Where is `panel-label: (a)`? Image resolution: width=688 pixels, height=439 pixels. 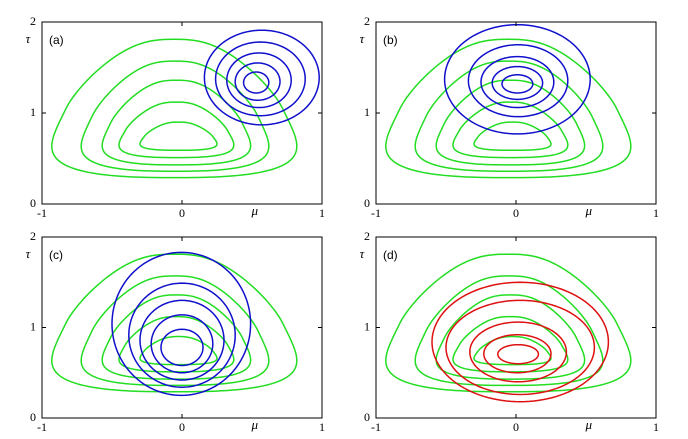 panel-label: (a) is located at coordinates (56, 40).